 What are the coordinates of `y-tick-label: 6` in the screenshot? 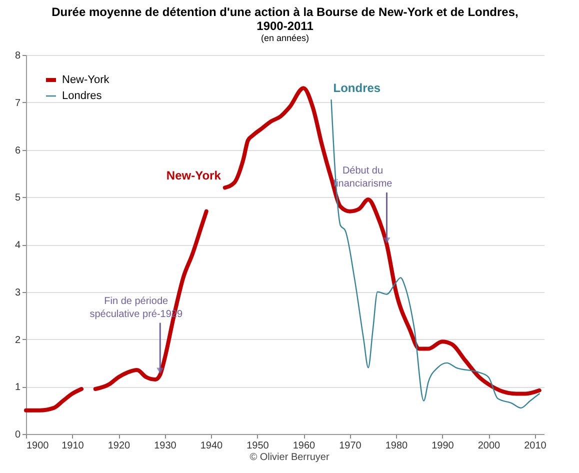 It's located at (17, 150).